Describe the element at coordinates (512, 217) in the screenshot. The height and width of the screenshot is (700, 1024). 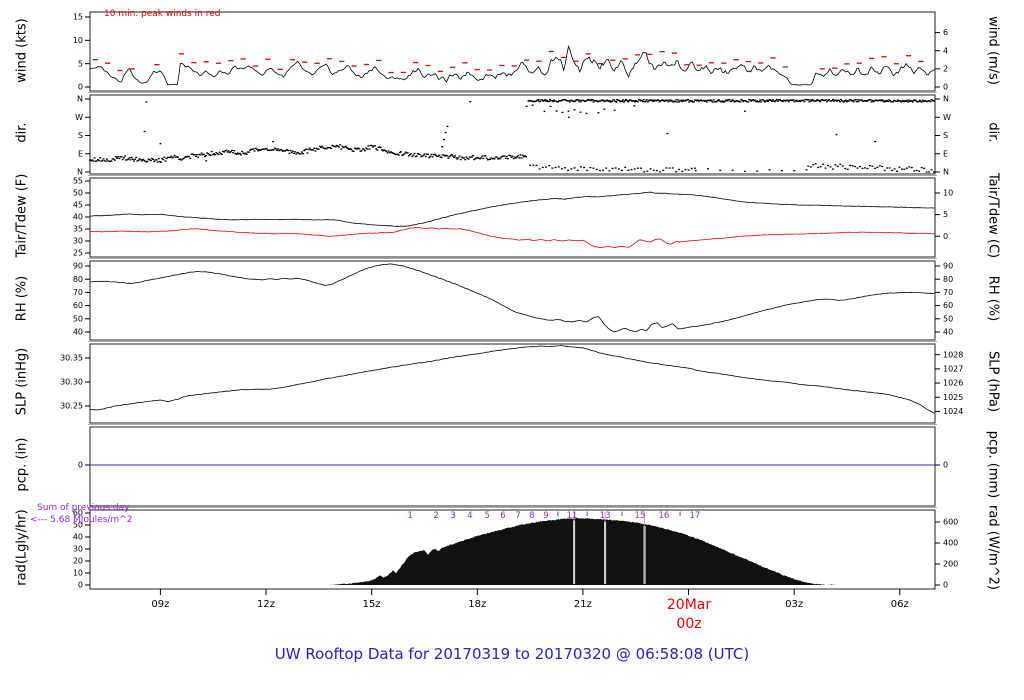
I see `panel-border-tair` at that location.